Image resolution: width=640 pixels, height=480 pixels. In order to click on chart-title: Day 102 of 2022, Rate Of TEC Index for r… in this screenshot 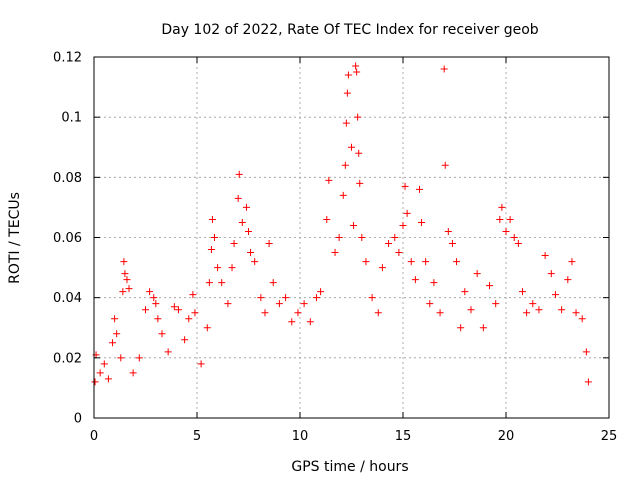, I will do `click(349, 30)`.